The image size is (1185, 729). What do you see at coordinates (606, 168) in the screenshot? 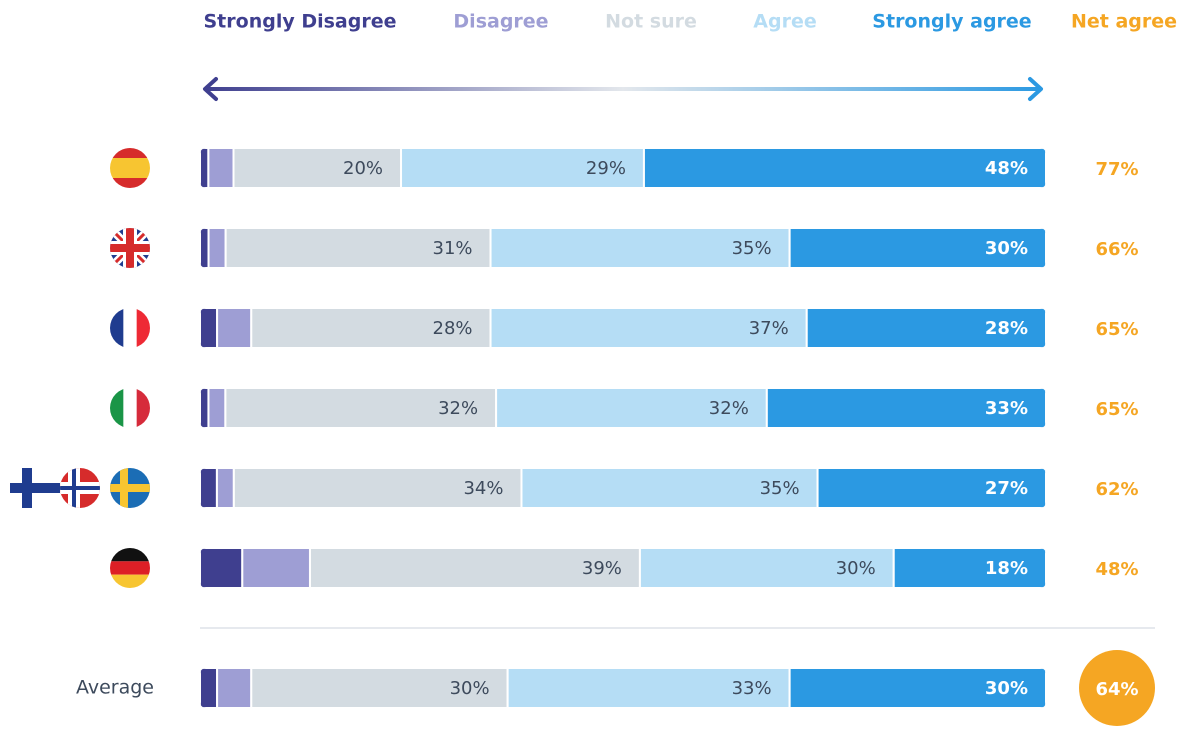
I see `value-label: 29%` at bounding box center [606, 168].